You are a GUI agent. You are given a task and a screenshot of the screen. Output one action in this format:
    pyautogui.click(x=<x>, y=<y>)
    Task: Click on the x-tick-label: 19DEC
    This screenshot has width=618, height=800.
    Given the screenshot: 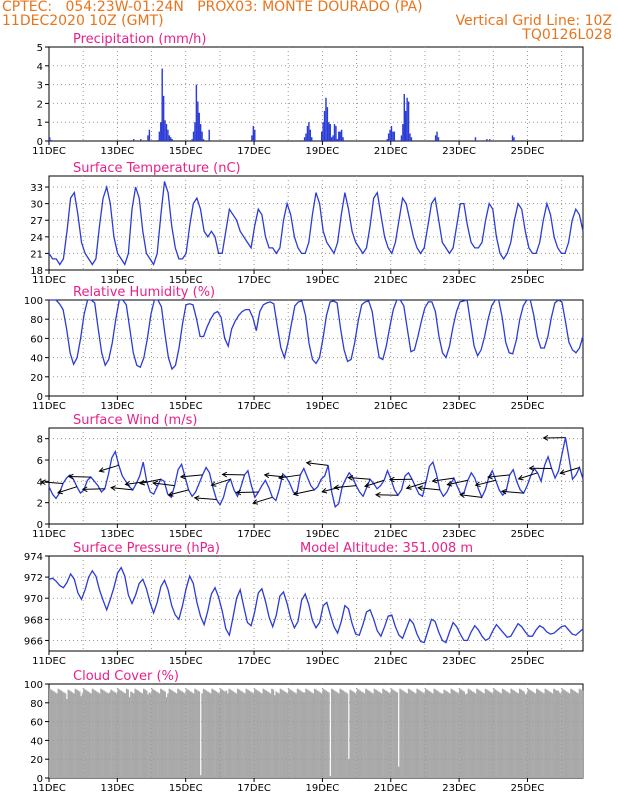 What is the action you would take?
    pyautogui.click(x=323, y=788)
    